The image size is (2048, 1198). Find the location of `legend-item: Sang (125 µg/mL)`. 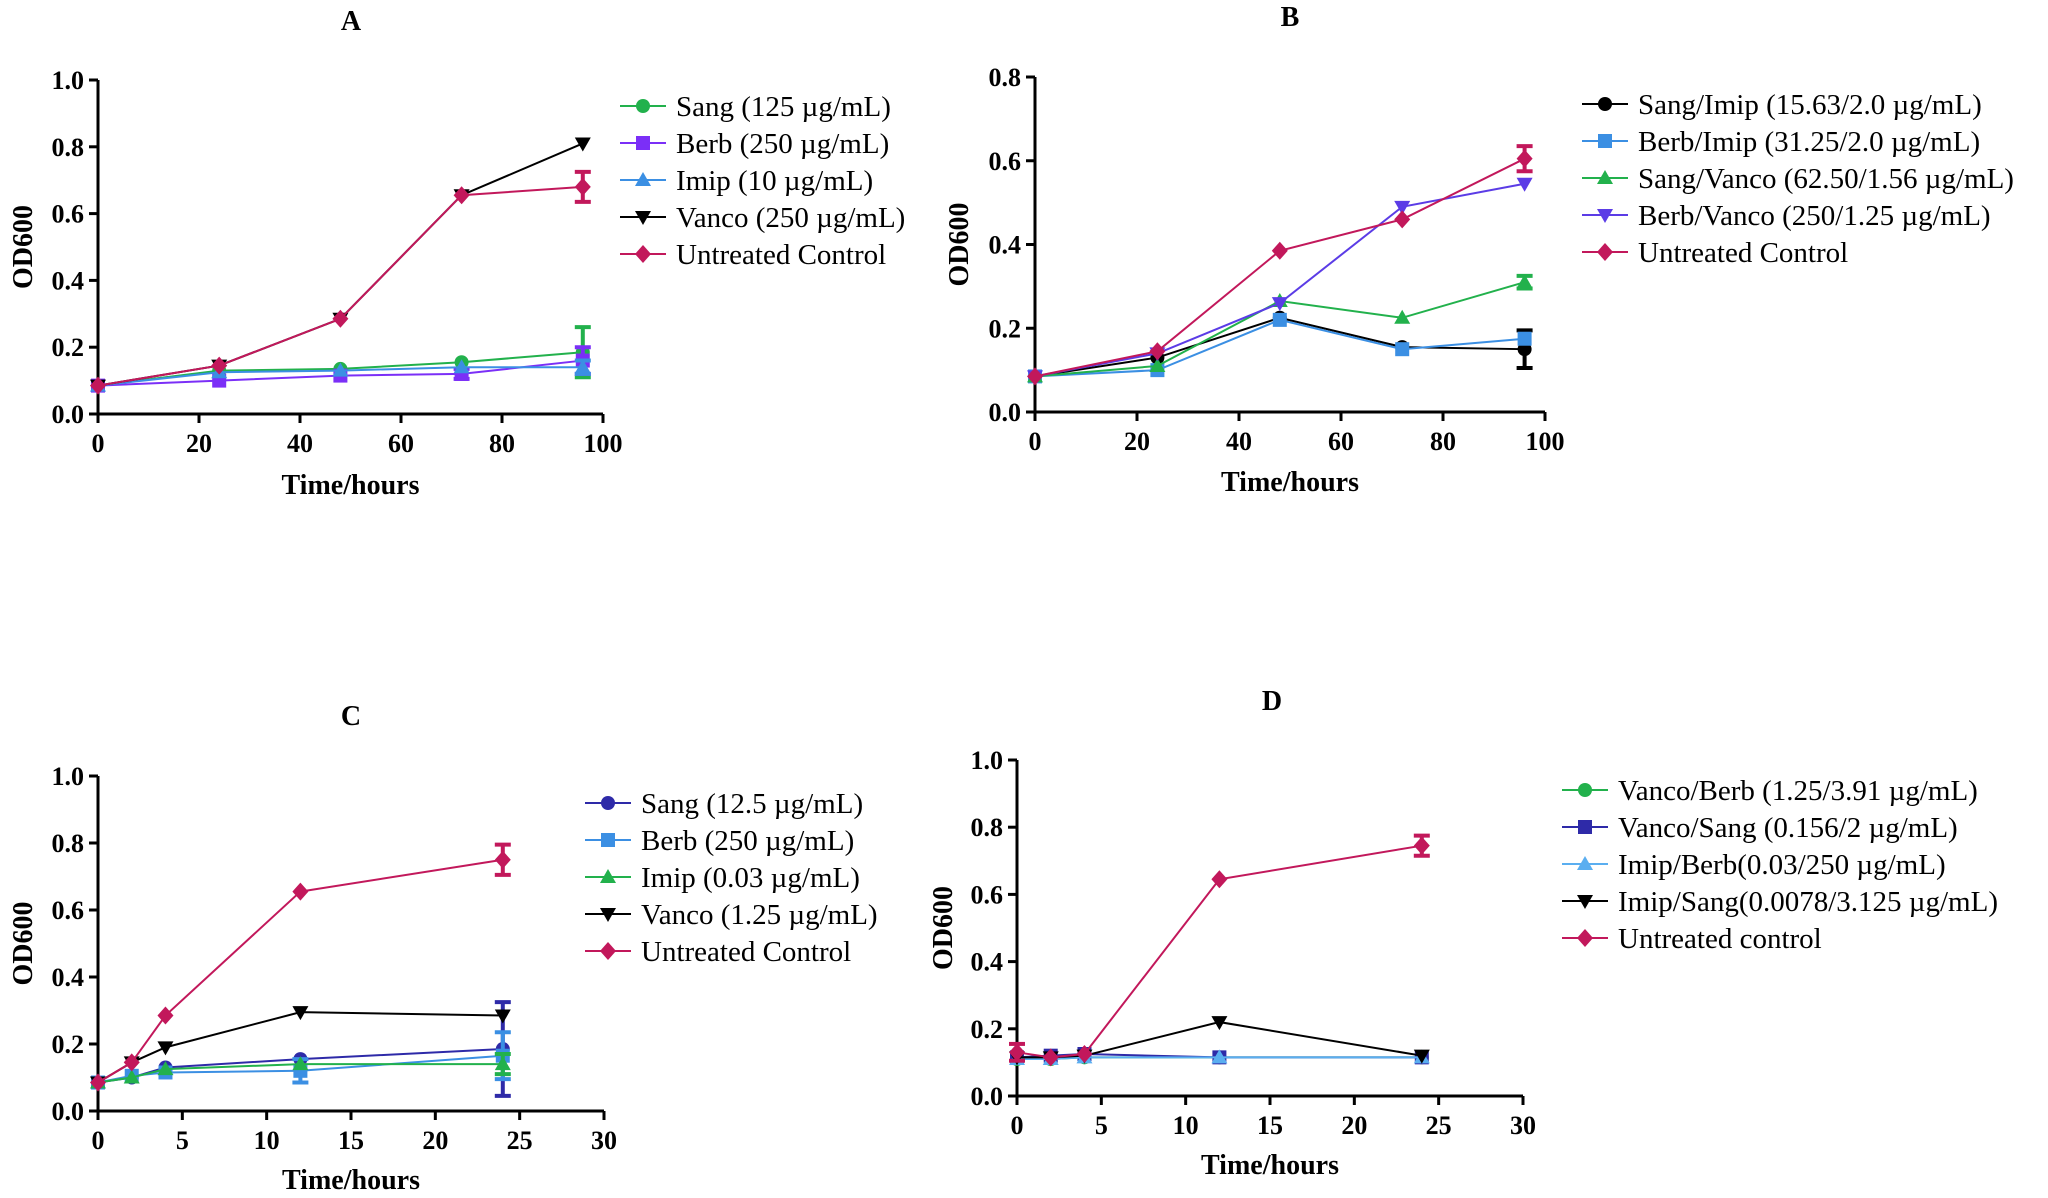

legend-item: Sang (125 µg/mL) is located at coordinates (755, 107).